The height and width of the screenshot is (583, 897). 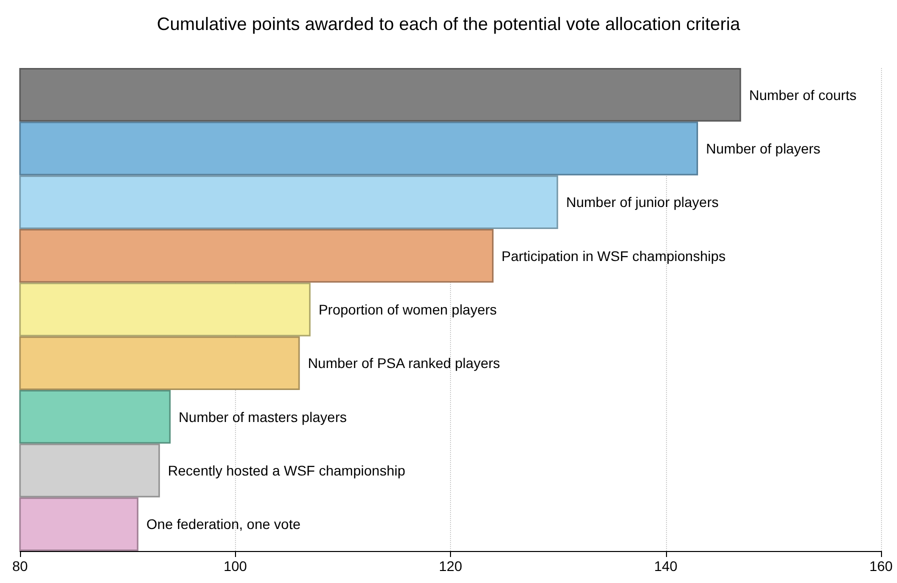 I want to click on y-tick-label: Recently hosted a WSF championship, so click(x=287, y=470).